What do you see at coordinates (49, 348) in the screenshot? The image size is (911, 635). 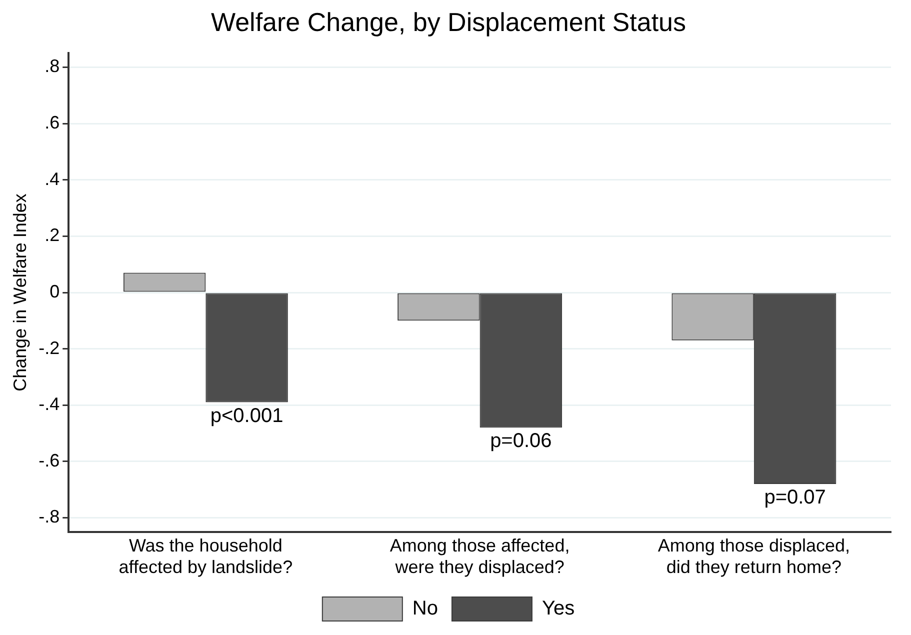 I see `y-tick-label: -.2` at bounding box center [49, 348].